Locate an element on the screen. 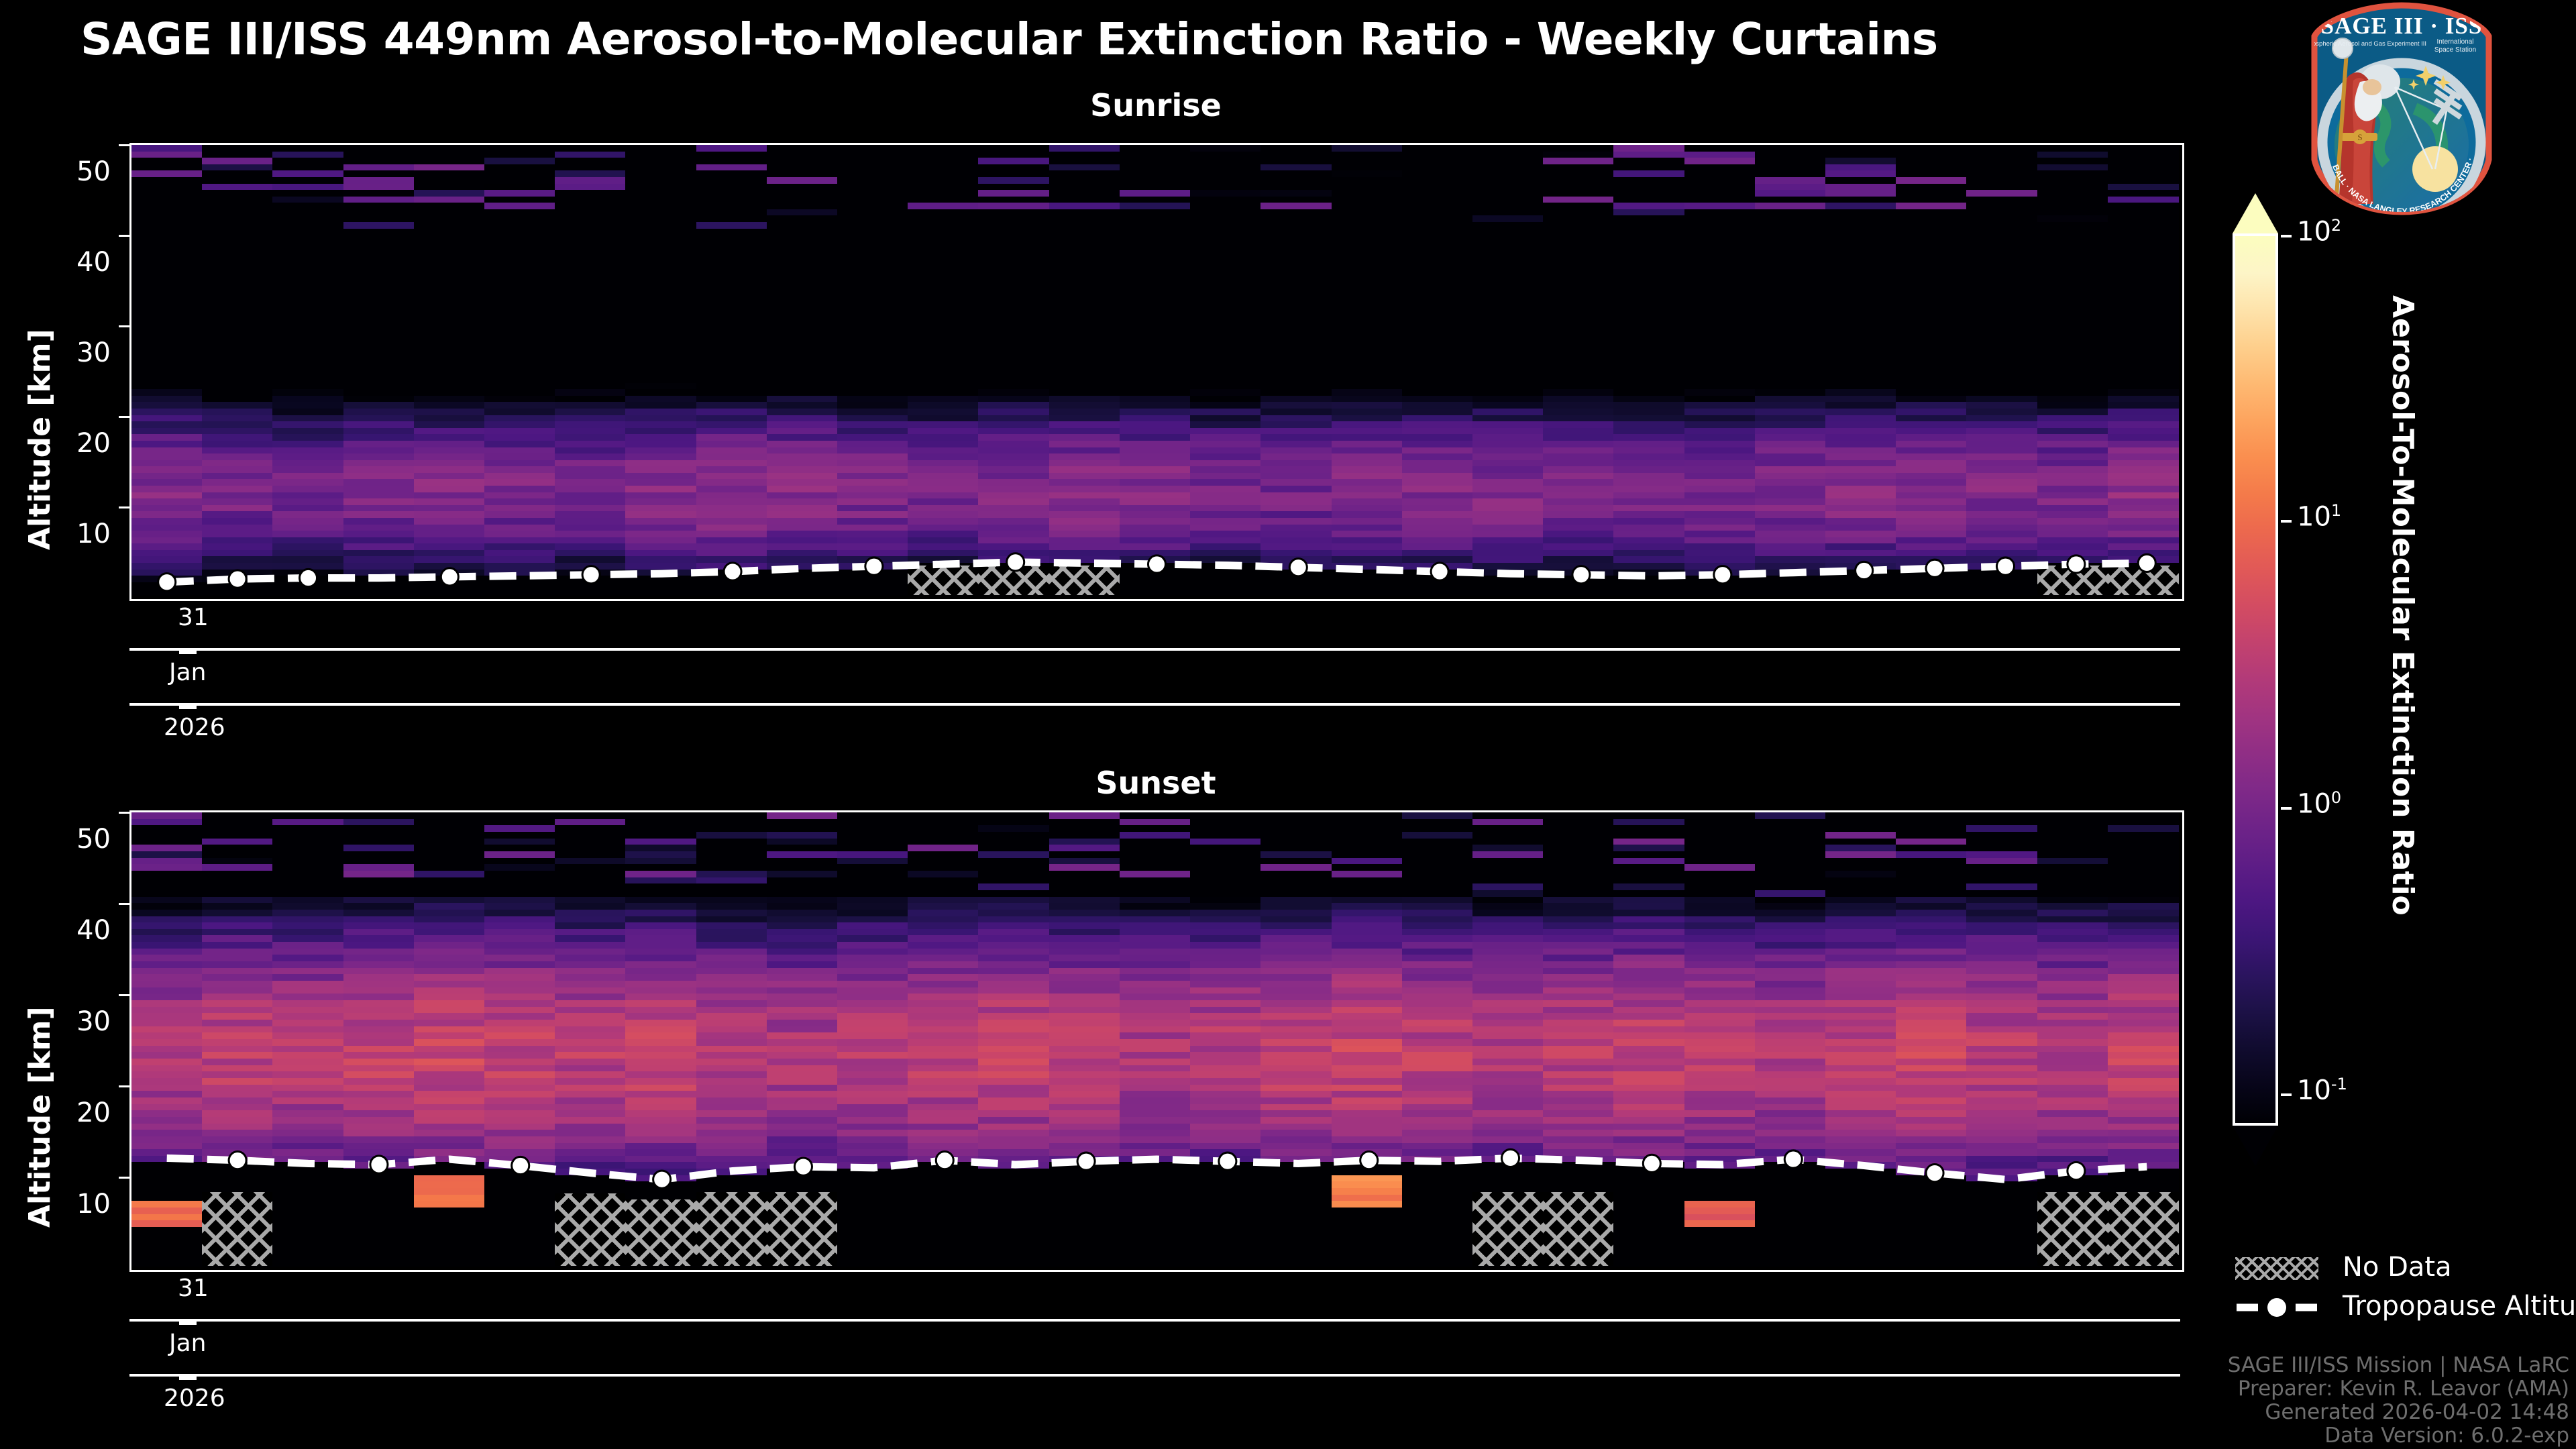  y-tick-sunrise-20: 20 is located at coordinates (93, 443).